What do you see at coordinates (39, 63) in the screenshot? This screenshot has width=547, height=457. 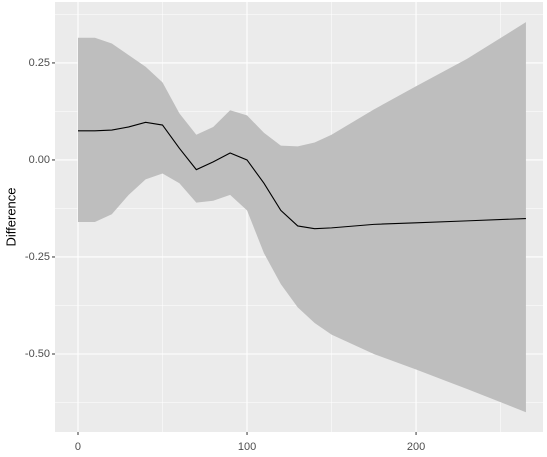 I see `y-tick-label: 0.25` at bounding box center [39, 63].